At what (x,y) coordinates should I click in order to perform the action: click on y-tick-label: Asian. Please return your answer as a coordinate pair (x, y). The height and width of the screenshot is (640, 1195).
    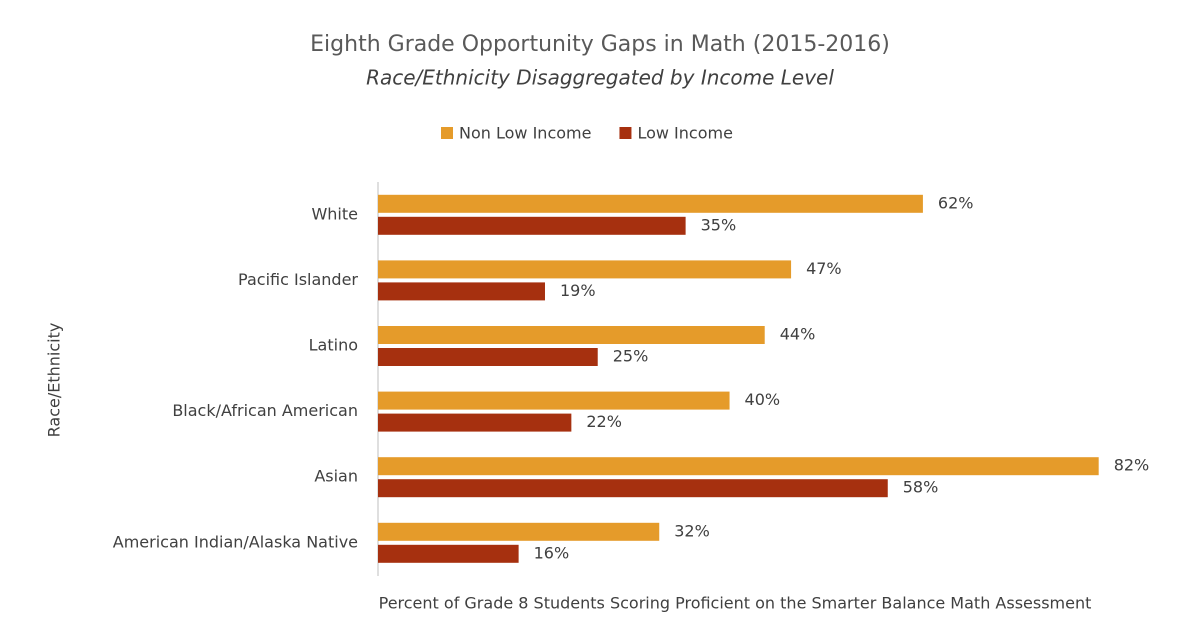
    Looking at the image, I should click on (336, 476).